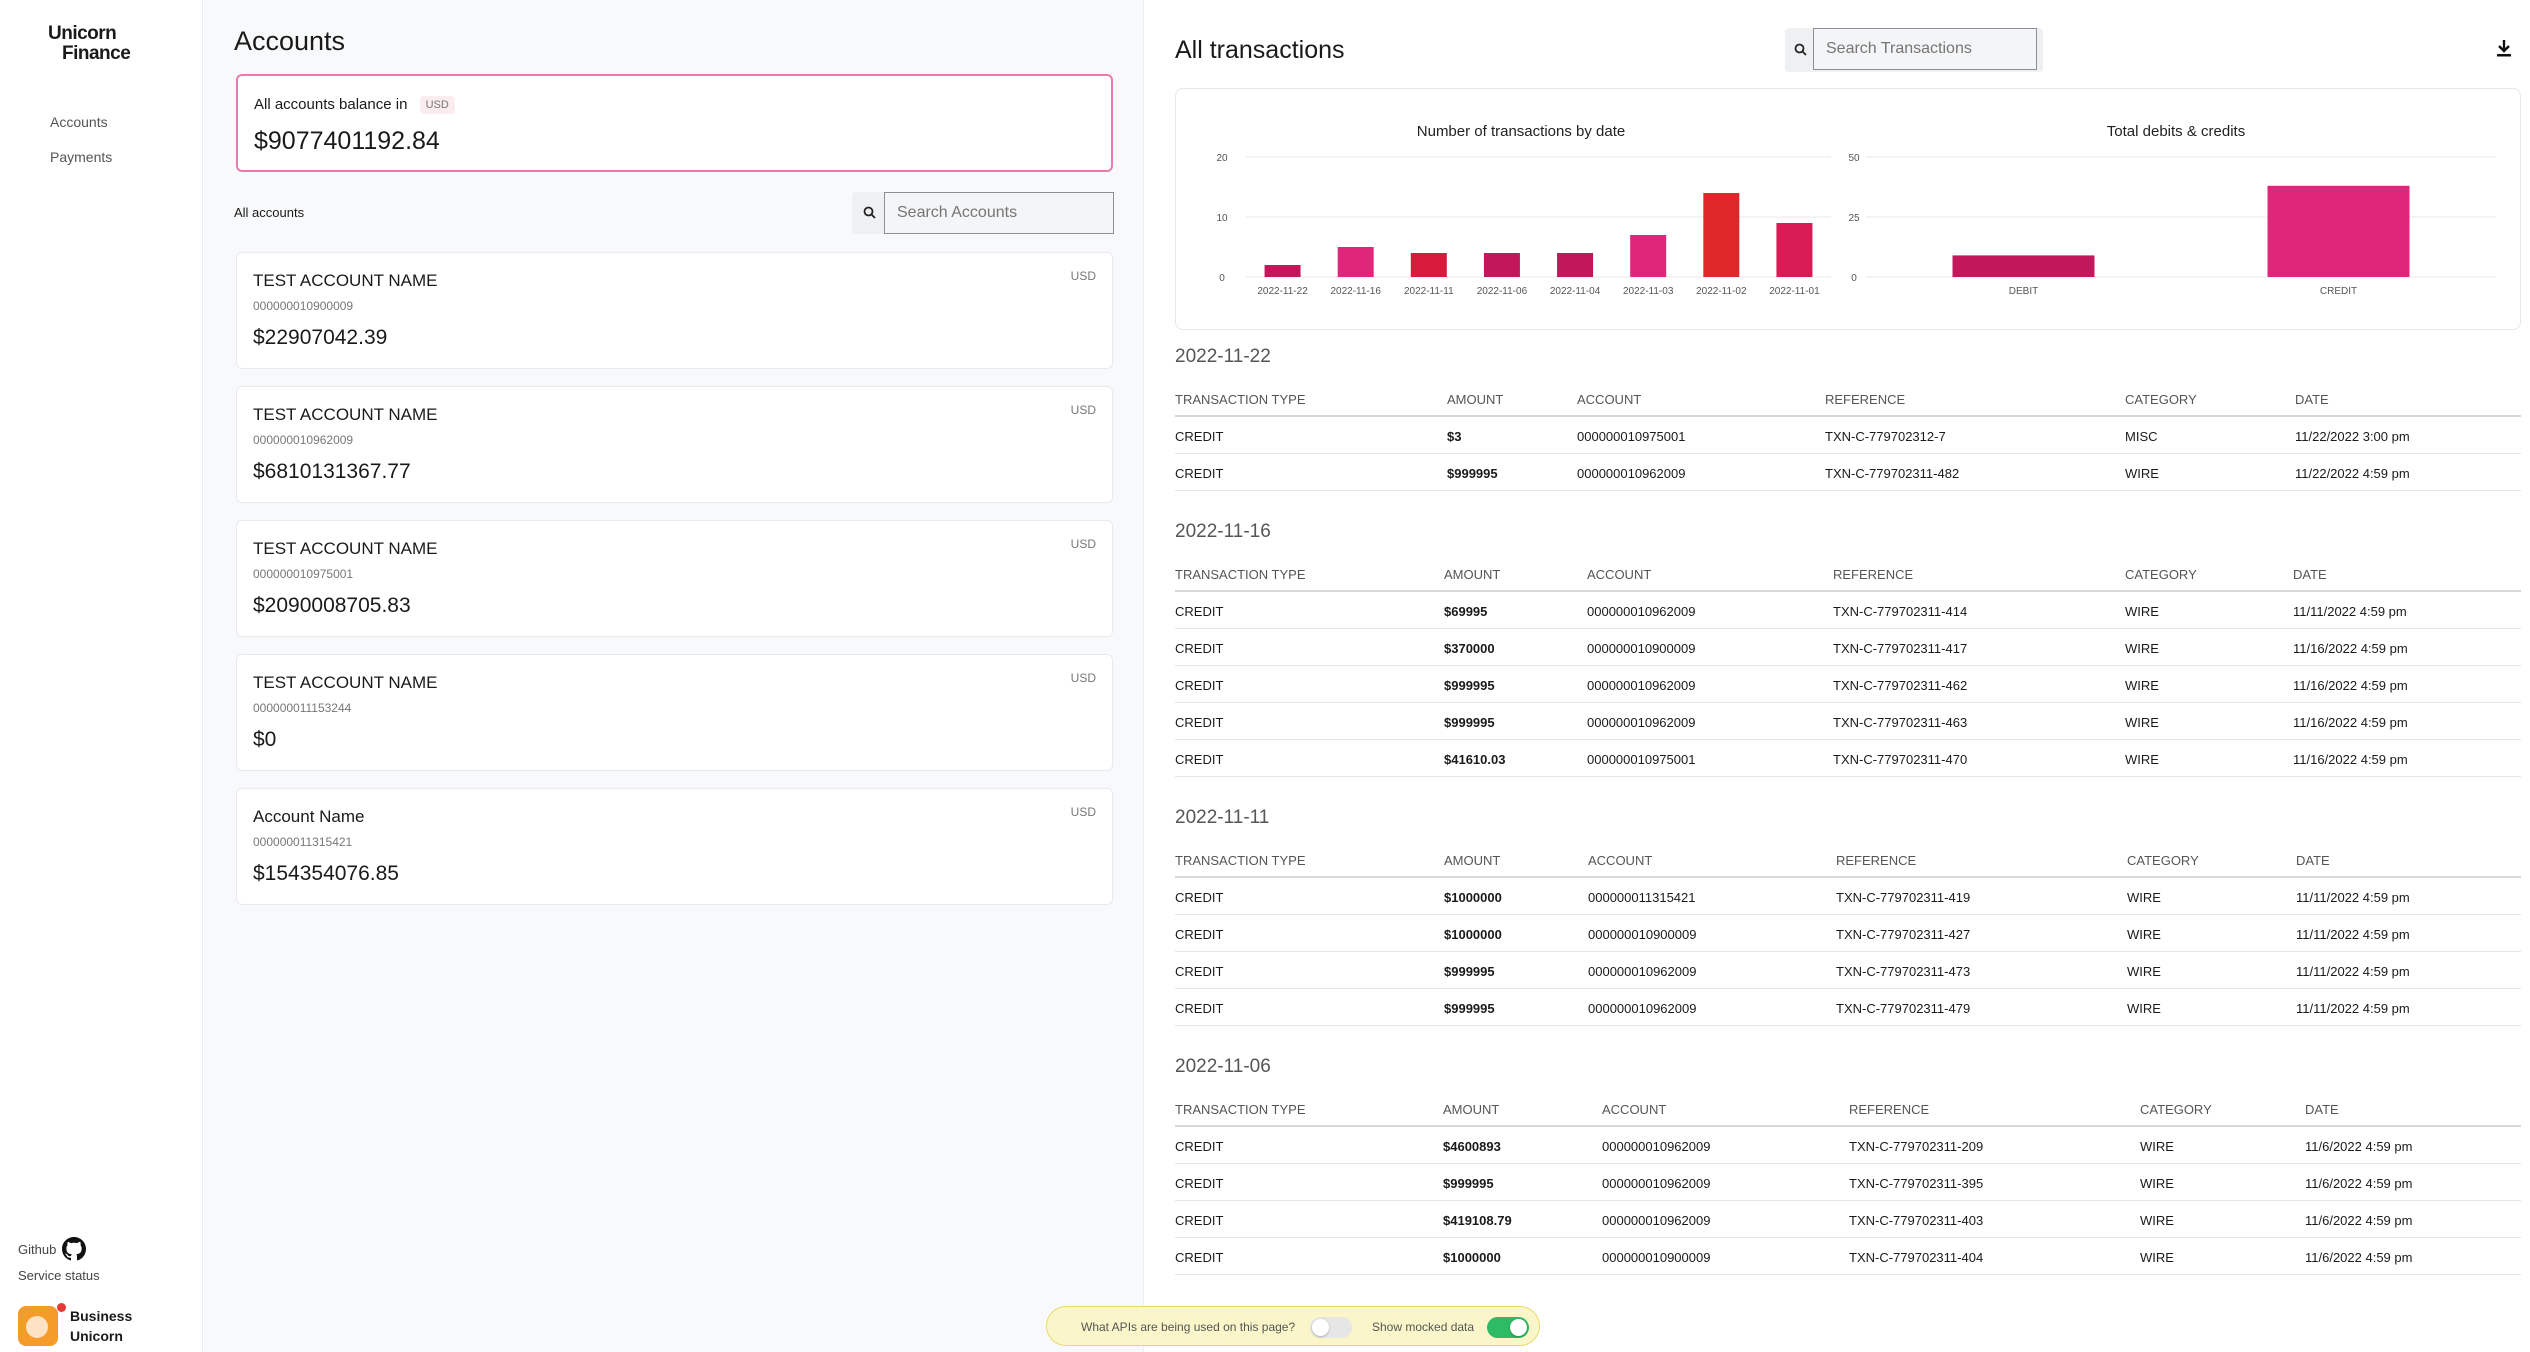  What do you see at coordinates (354, 105) in the screenshot?
I see `balance-label-row: All accounts balance in USD` at bounding box center [354, 105].